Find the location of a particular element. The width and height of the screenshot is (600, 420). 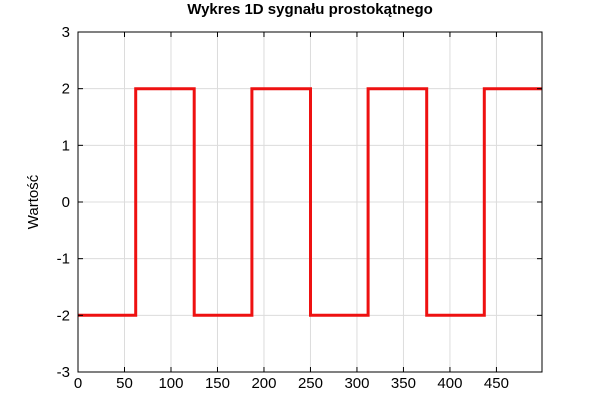

y-tick-label: -2 is located at coordinates (63, 315).